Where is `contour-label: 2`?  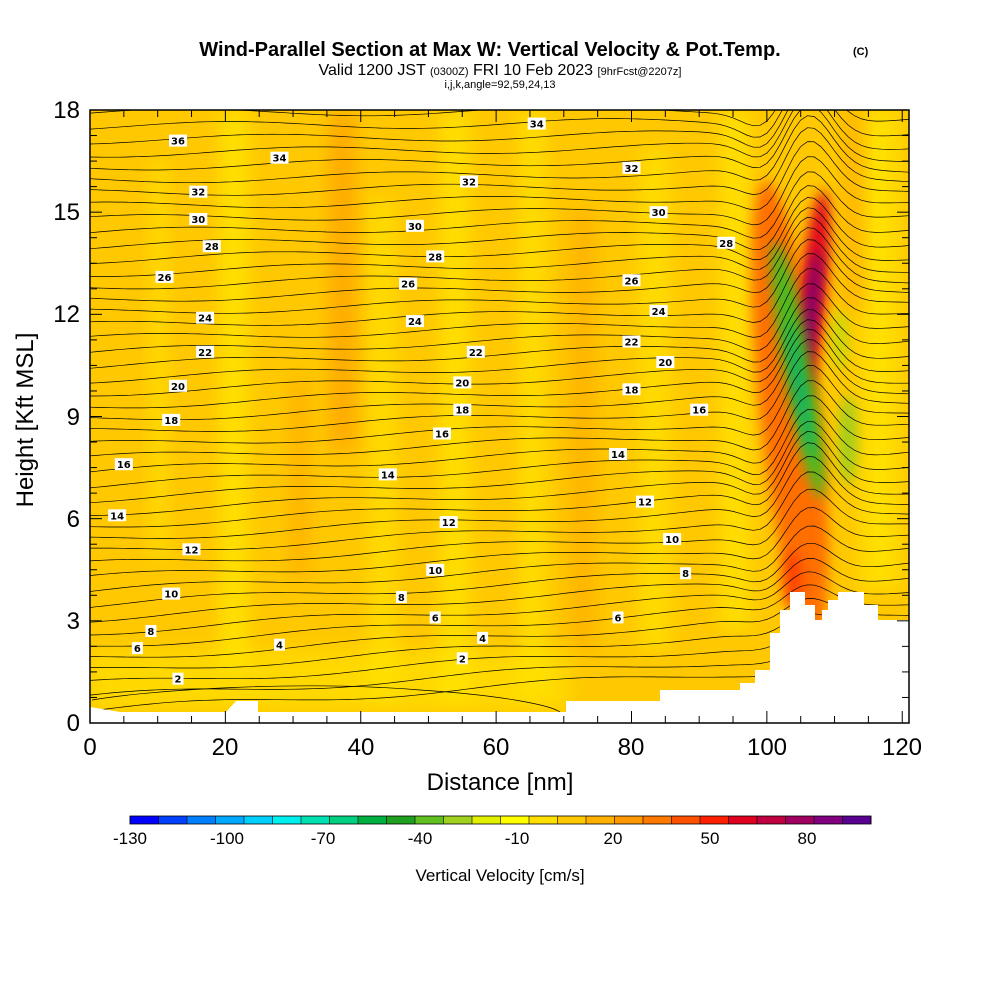
contour-label: 2 is located at coordinates (462, 659).